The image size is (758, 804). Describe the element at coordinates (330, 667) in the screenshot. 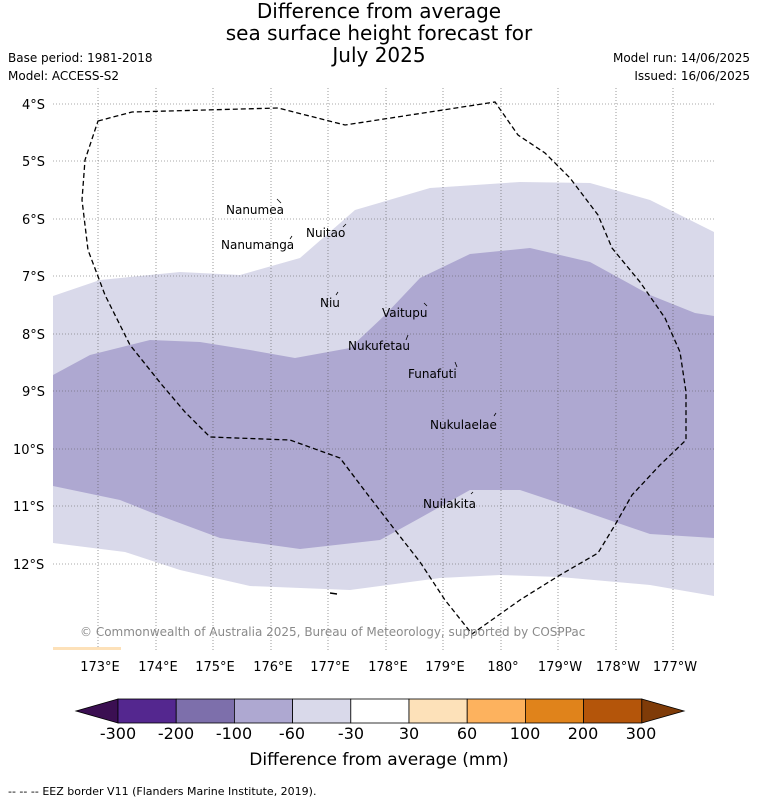

I see `lon-label-177e: 177°E` at that location.